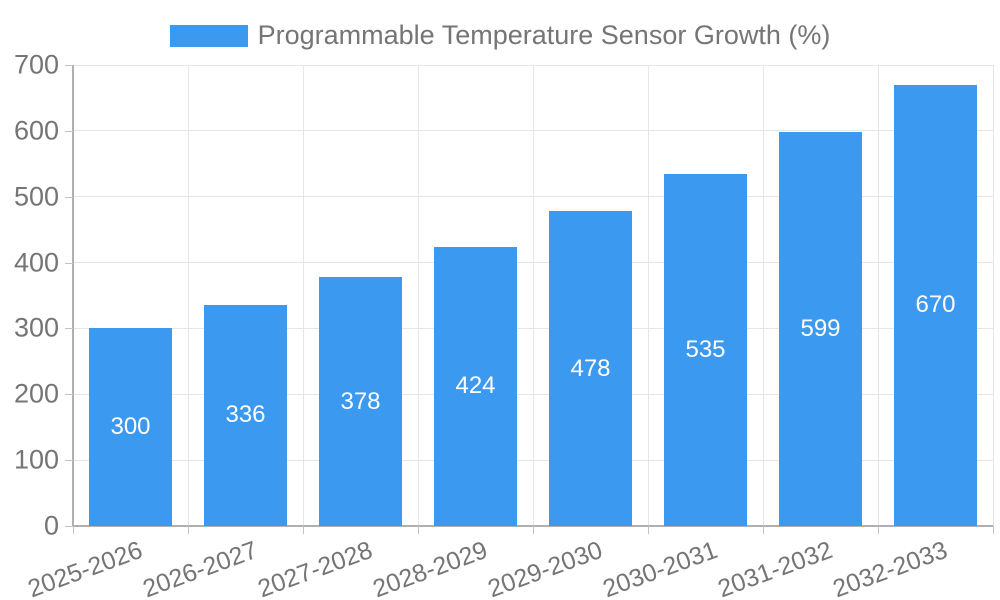  What do you see at coordinates (315, 568) in the screenshot?
I see `x-axis-tick-label: 2027-2028` at bounding box center [315, 568].